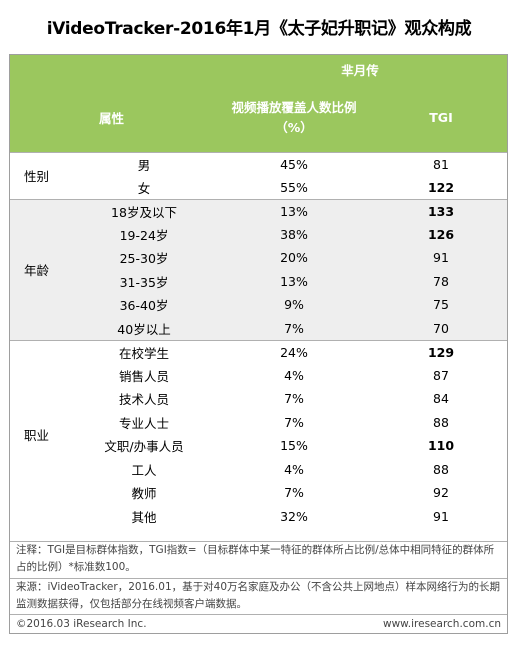  Describe the element at coordinates (144, 188) in the screenshot. I see `row-name: 女` at that location.